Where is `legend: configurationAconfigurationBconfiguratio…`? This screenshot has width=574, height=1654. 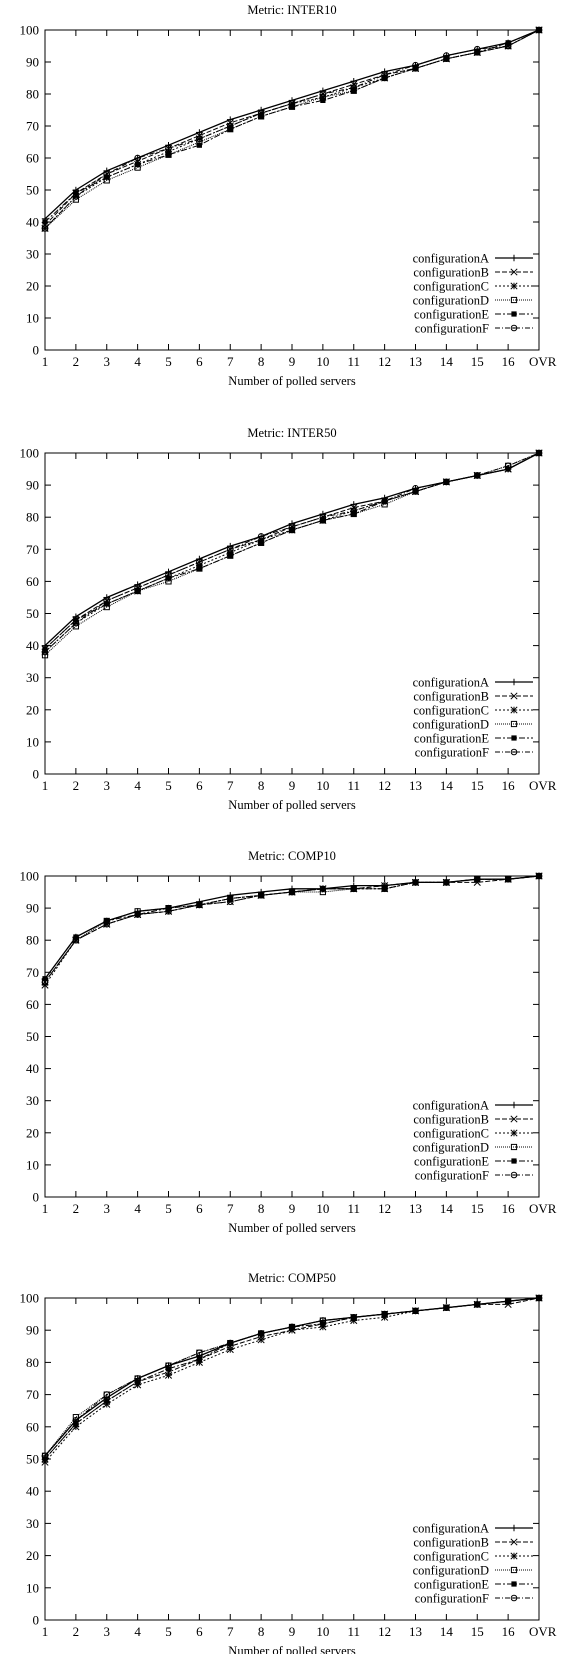 legend: configurationAconfigurationBconfiguratio… is located at coordinates (473, 1564).